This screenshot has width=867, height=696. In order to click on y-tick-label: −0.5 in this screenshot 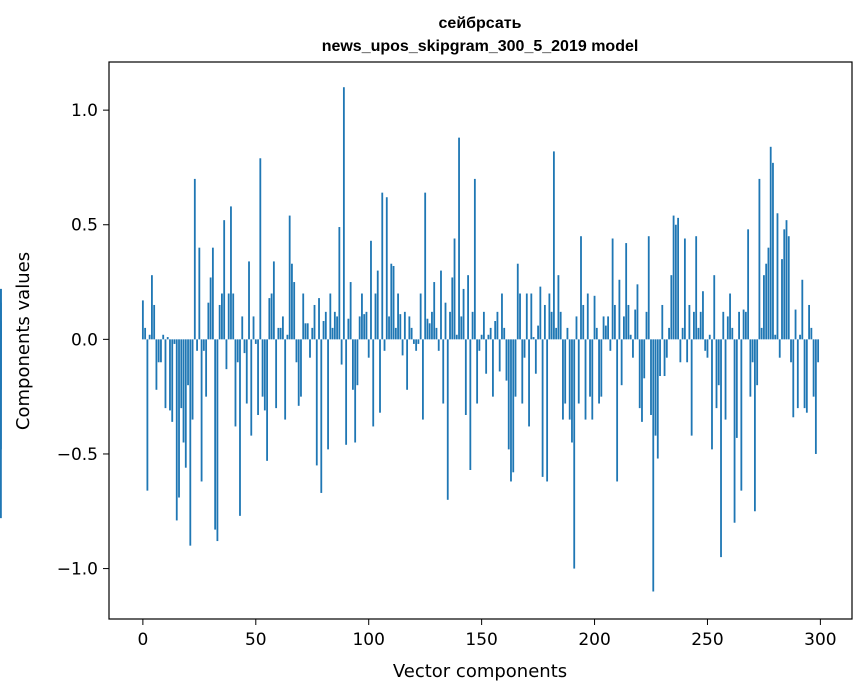, I will do `click(77, 455)`.